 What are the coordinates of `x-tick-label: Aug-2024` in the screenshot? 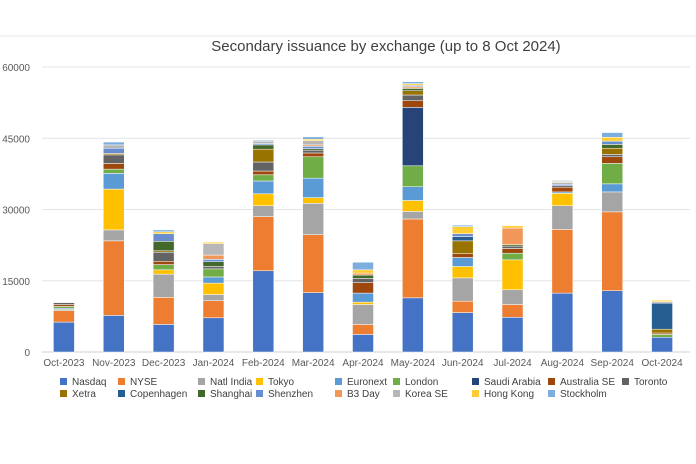 It's located at (563, 363).